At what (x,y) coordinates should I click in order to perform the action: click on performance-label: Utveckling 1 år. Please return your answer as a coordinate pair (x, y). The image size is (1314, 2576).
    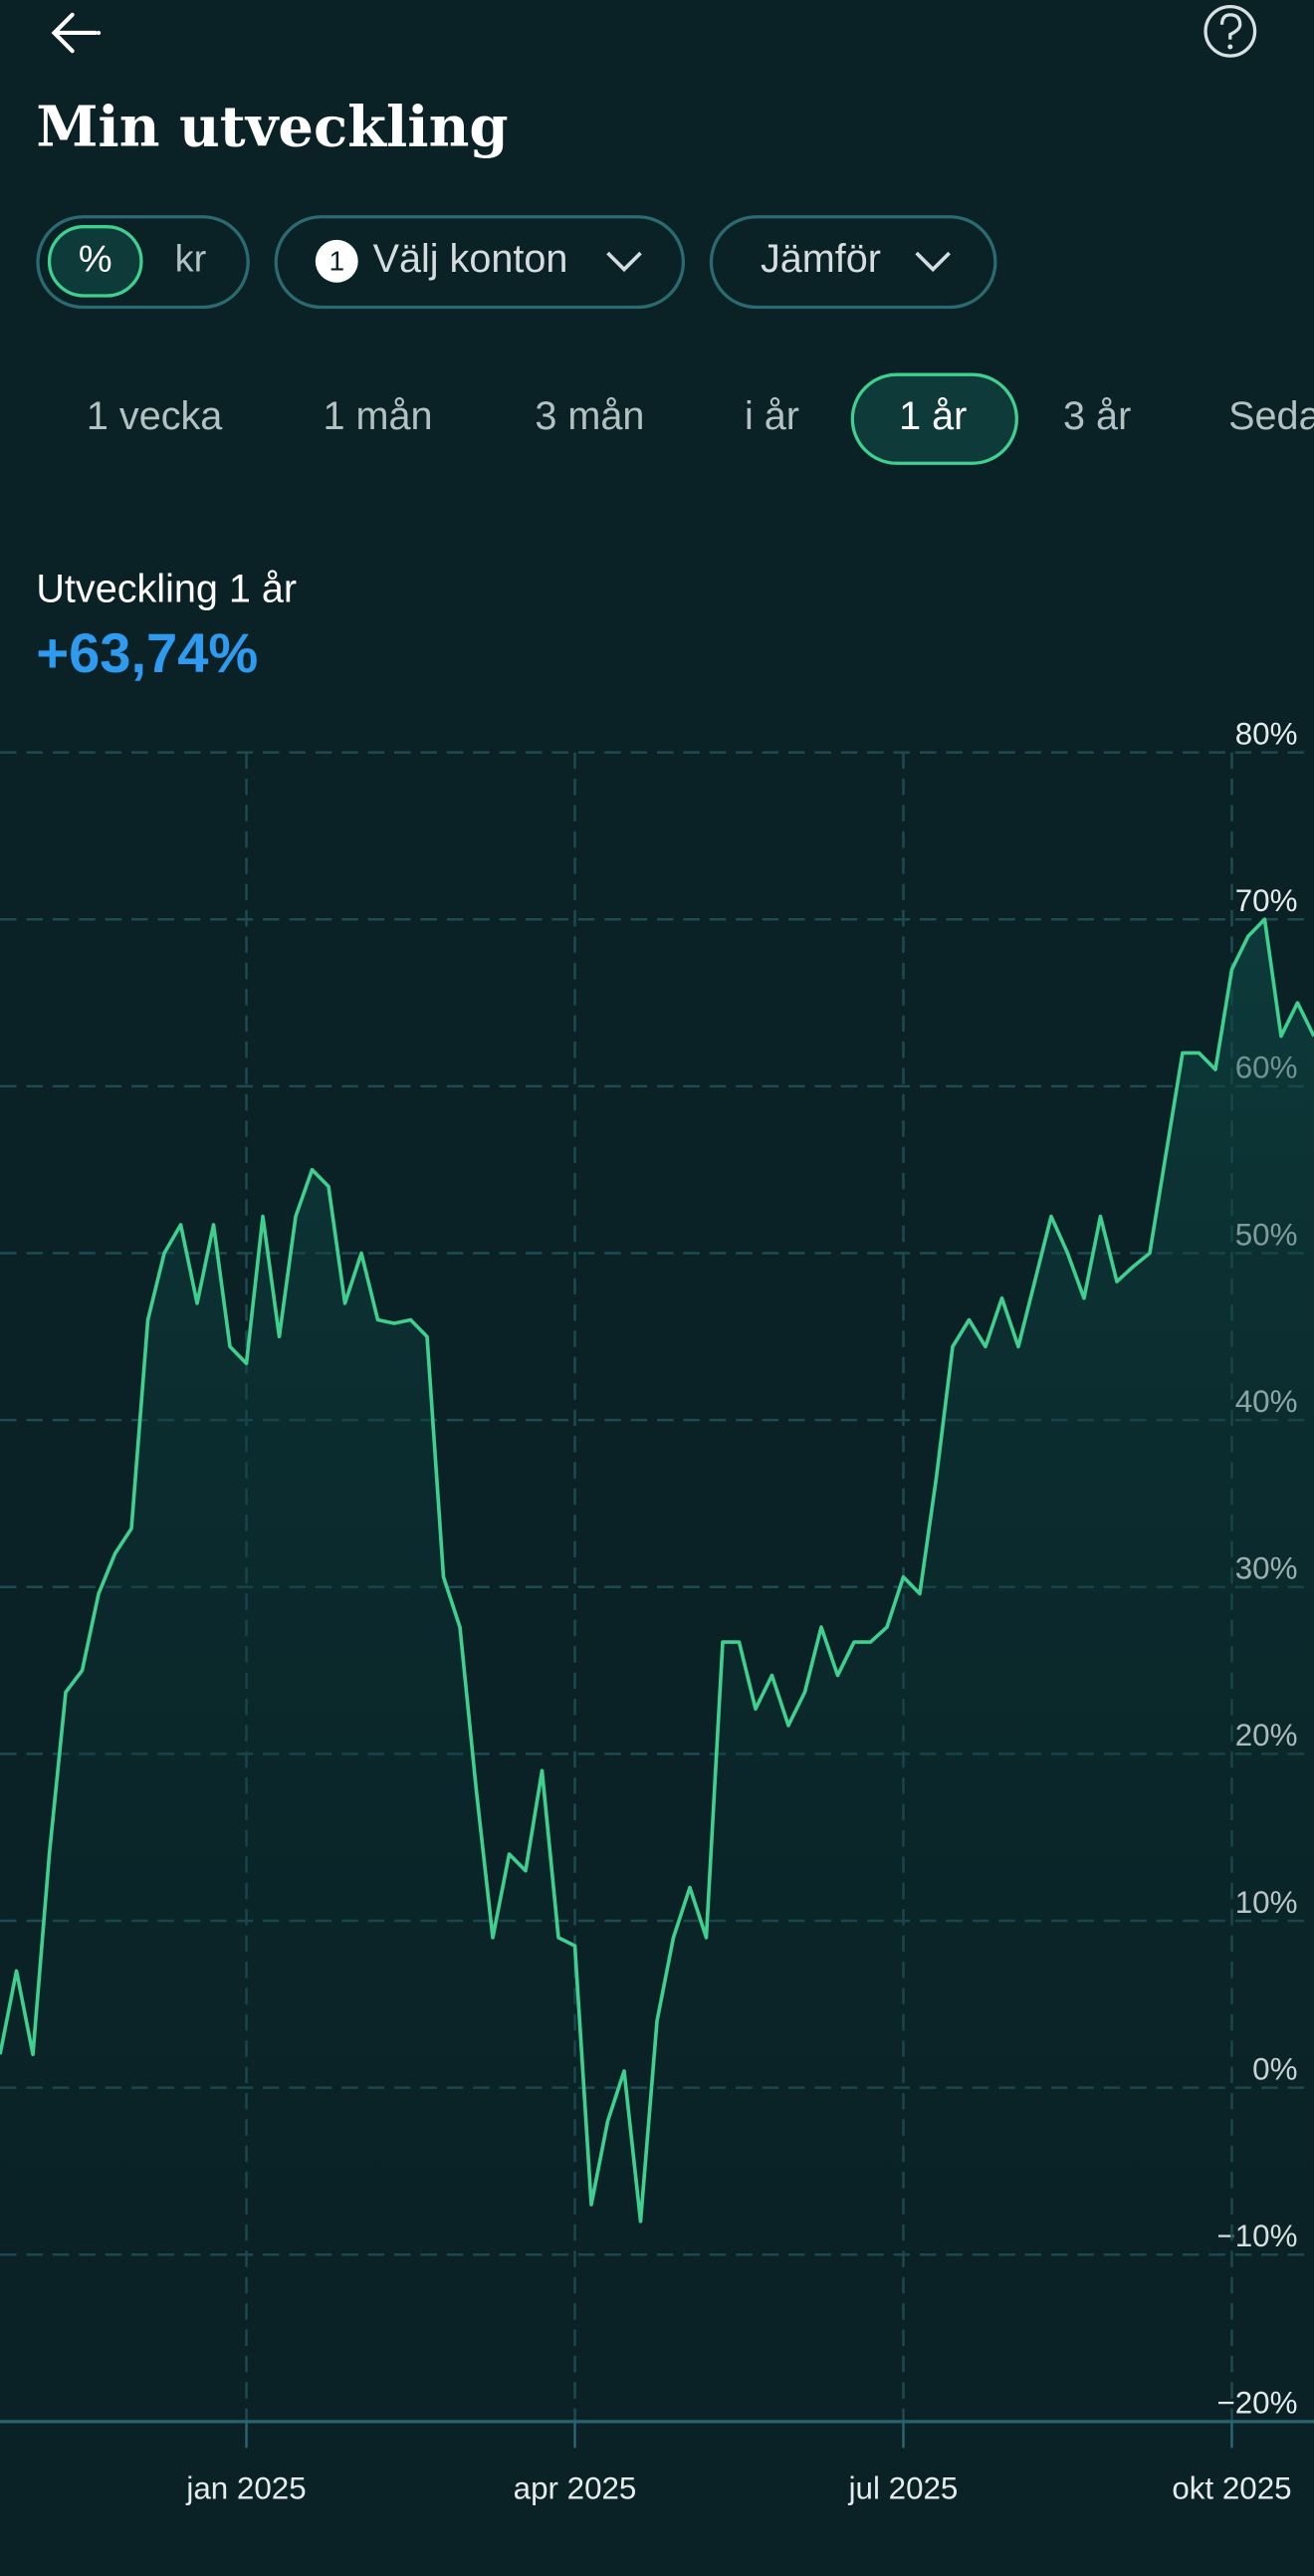
    Looking at the image, I should click on (166, 588).